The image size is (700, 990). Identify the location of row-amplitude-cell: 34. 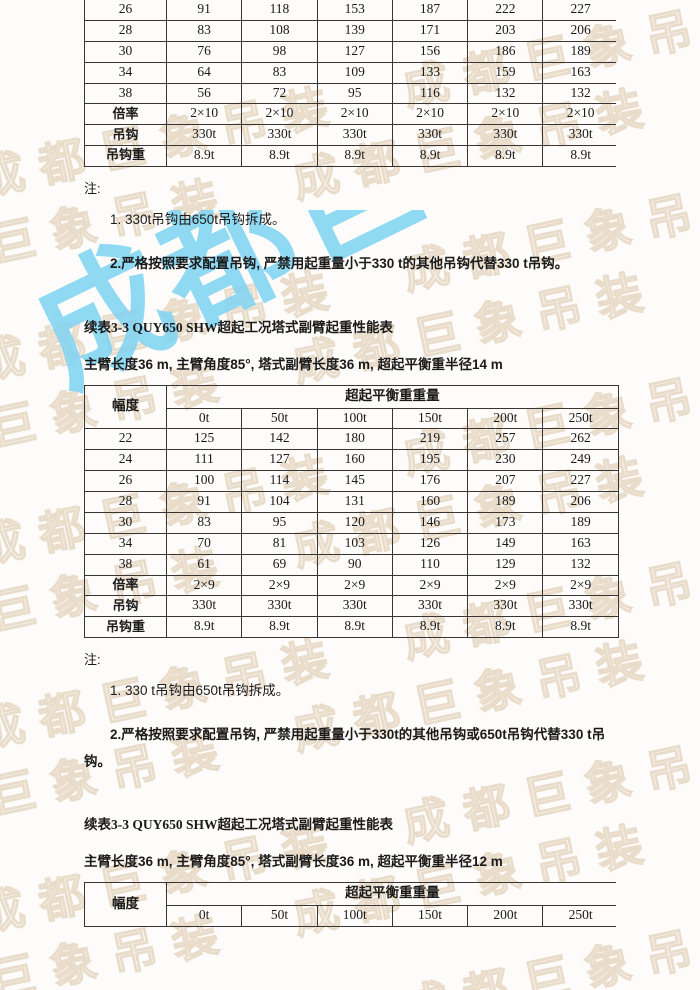
(125, 72).